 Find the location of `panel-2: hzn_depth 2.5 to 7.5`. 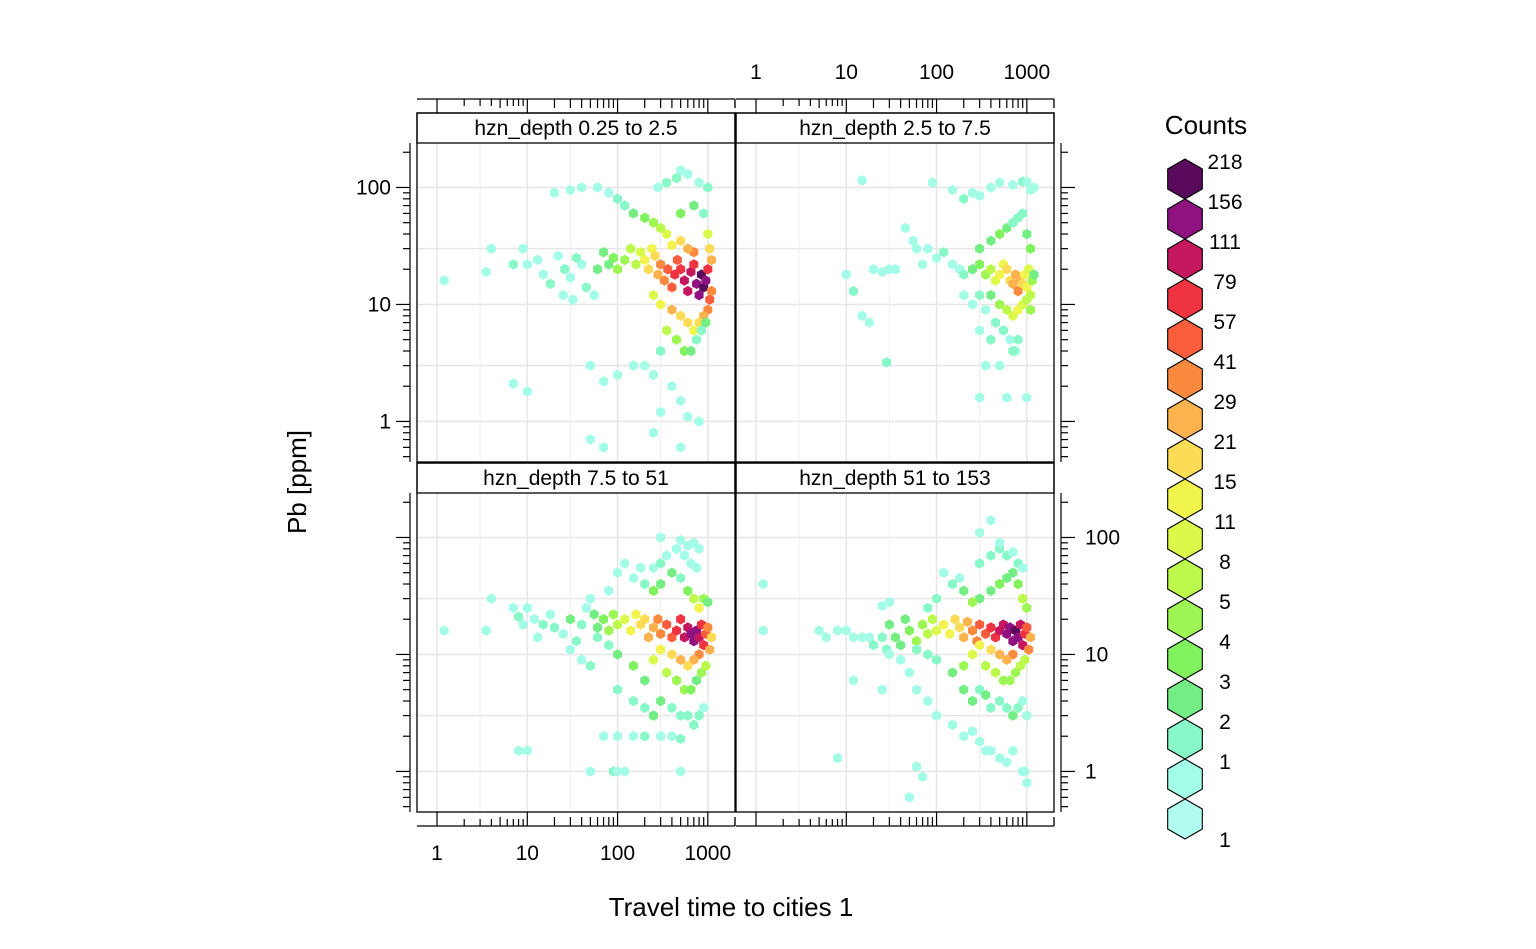

panel-2: hzn_depth 2.5 to 7.5 is located at coordinates (895, 287).